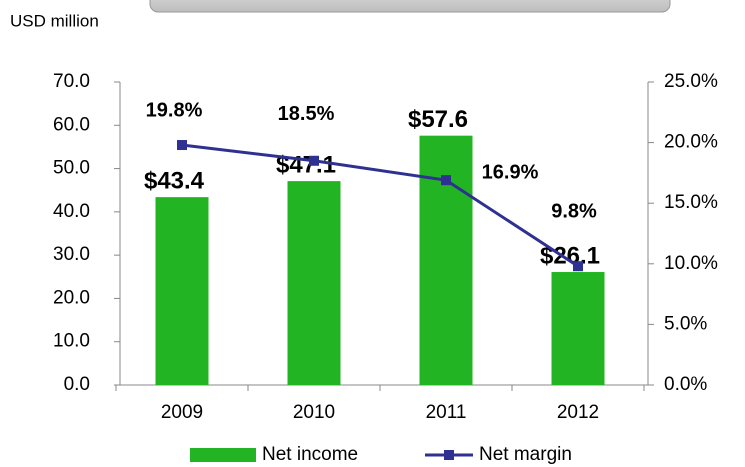 The height and width of the screenshot is (467, 745). What do you see at coordinates (174, 180) in the screenshot?
I see `bar-value-label: $43.4` at bounding box center [174, 180].